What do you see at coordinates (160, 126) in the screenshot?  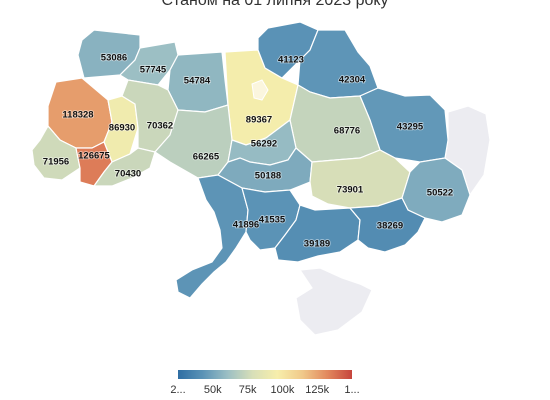 I see `region-value-label-khmelnytskyi: 70362` at bounding box center [160, 126].